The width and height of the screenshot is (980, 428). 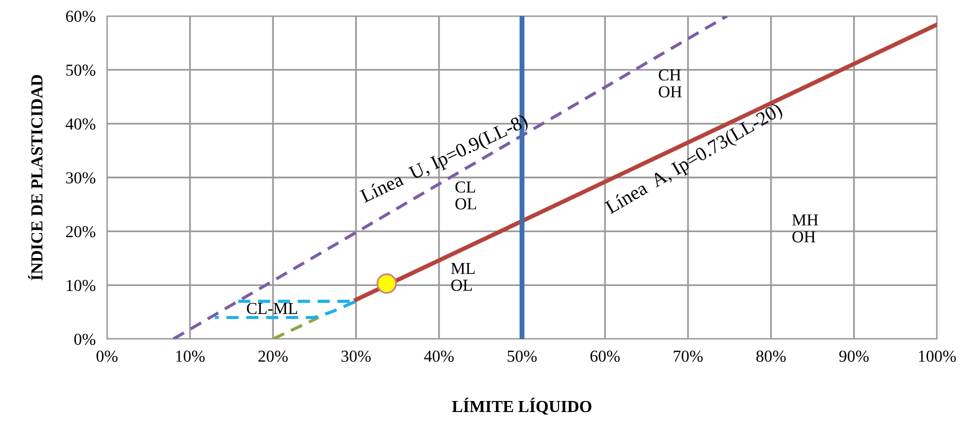 What do you see at coordinates (85, 339) in the screenshot?
I see `y-tick-label: 0%` at bounding box center [85, 339].